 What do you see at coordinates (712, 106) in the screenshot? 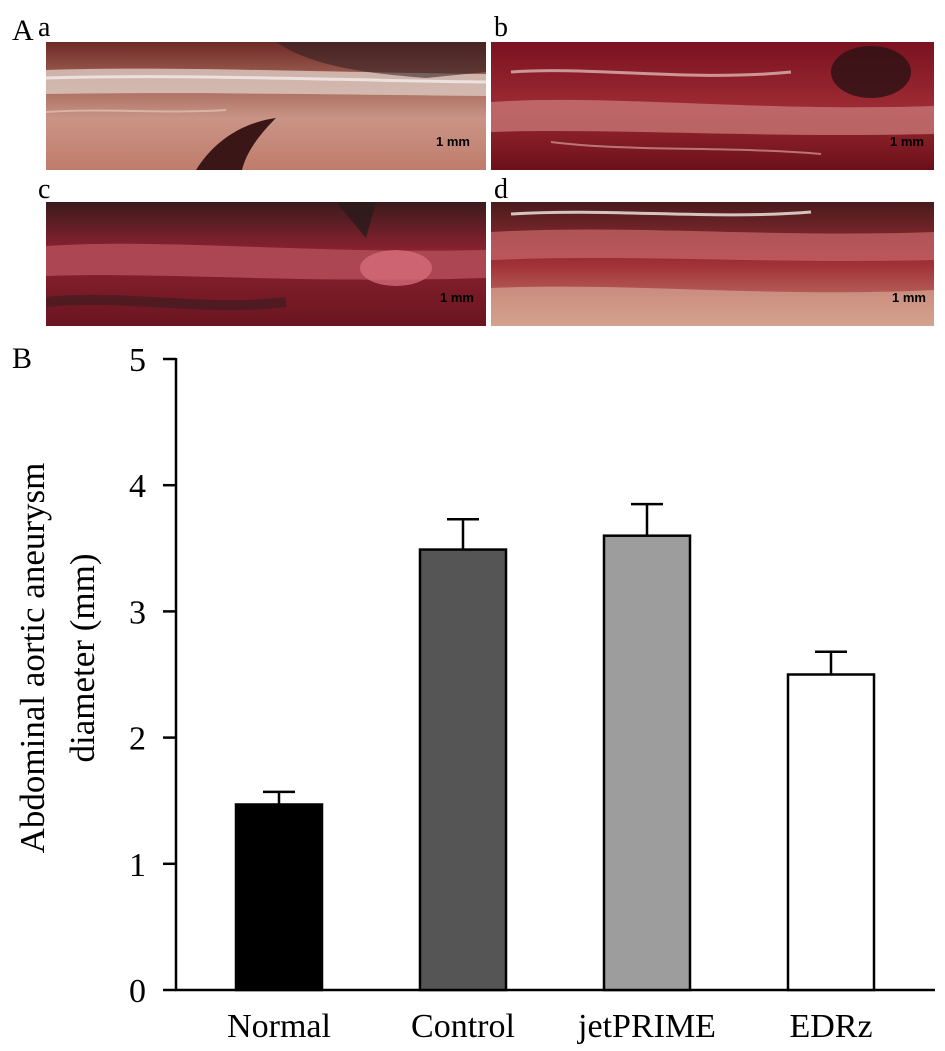
I see `photo-b-aorta-control` at bounding box center [712, 106].